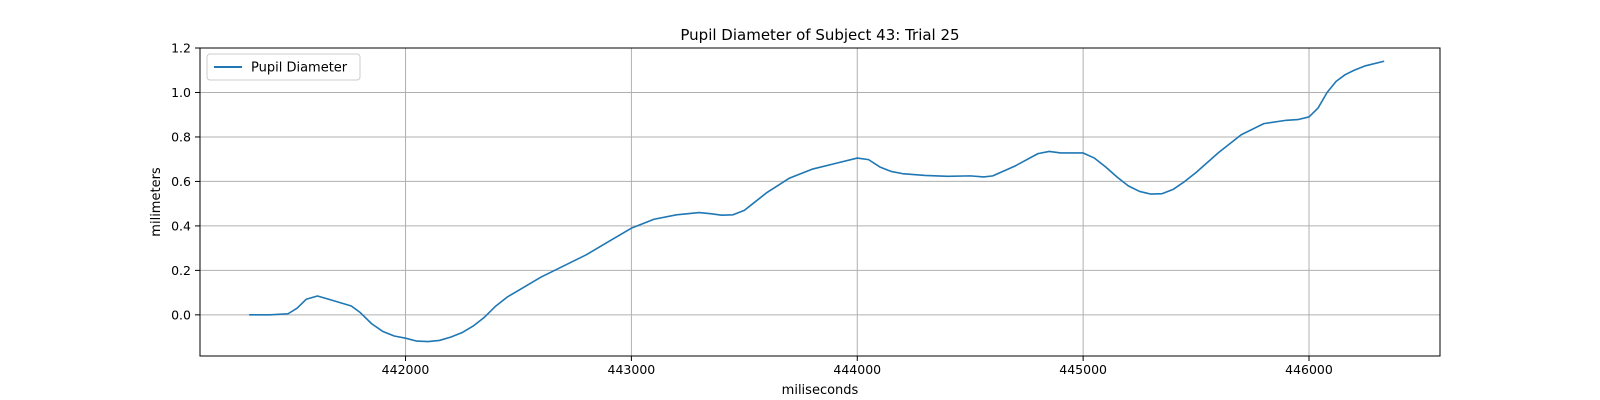 The width and height of the screenshot is (1600, 400). What do you see at coordinates (406, 369) in the screenshot?
I see `x-tick-label: 442000` at bounding box center [406, 369].